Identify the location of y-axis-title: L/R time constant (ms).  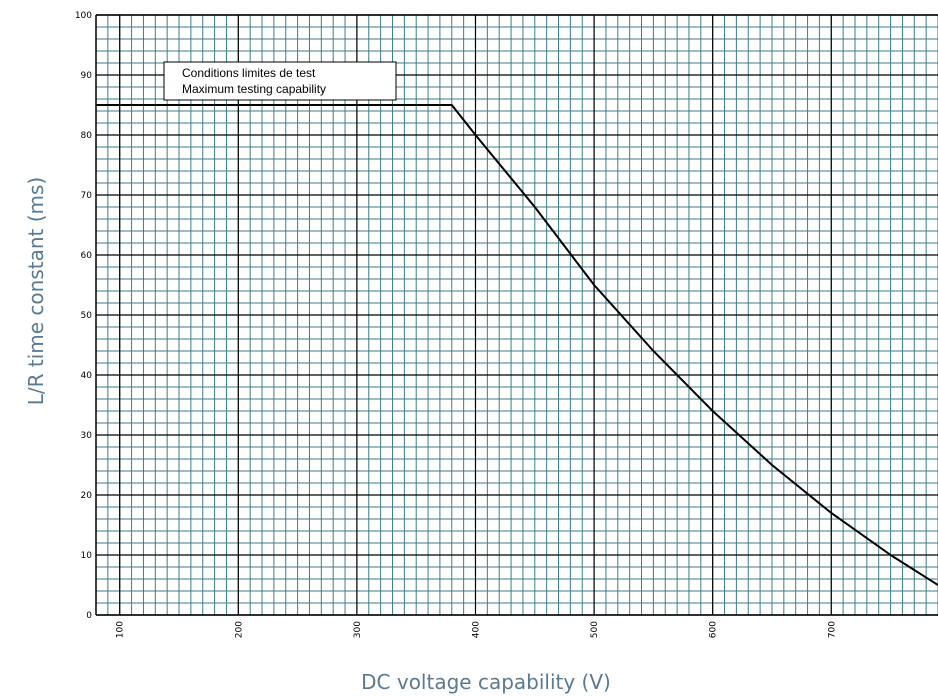
(36, 291).